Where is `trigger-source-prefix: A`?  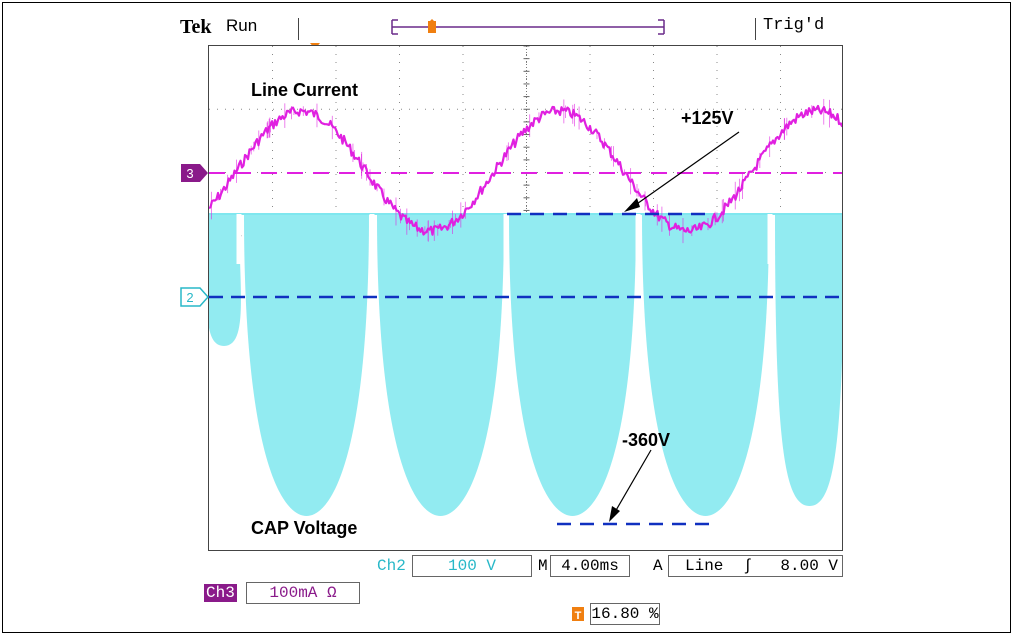 trigger-source-prefix: A is located at coordinates (658, 566).